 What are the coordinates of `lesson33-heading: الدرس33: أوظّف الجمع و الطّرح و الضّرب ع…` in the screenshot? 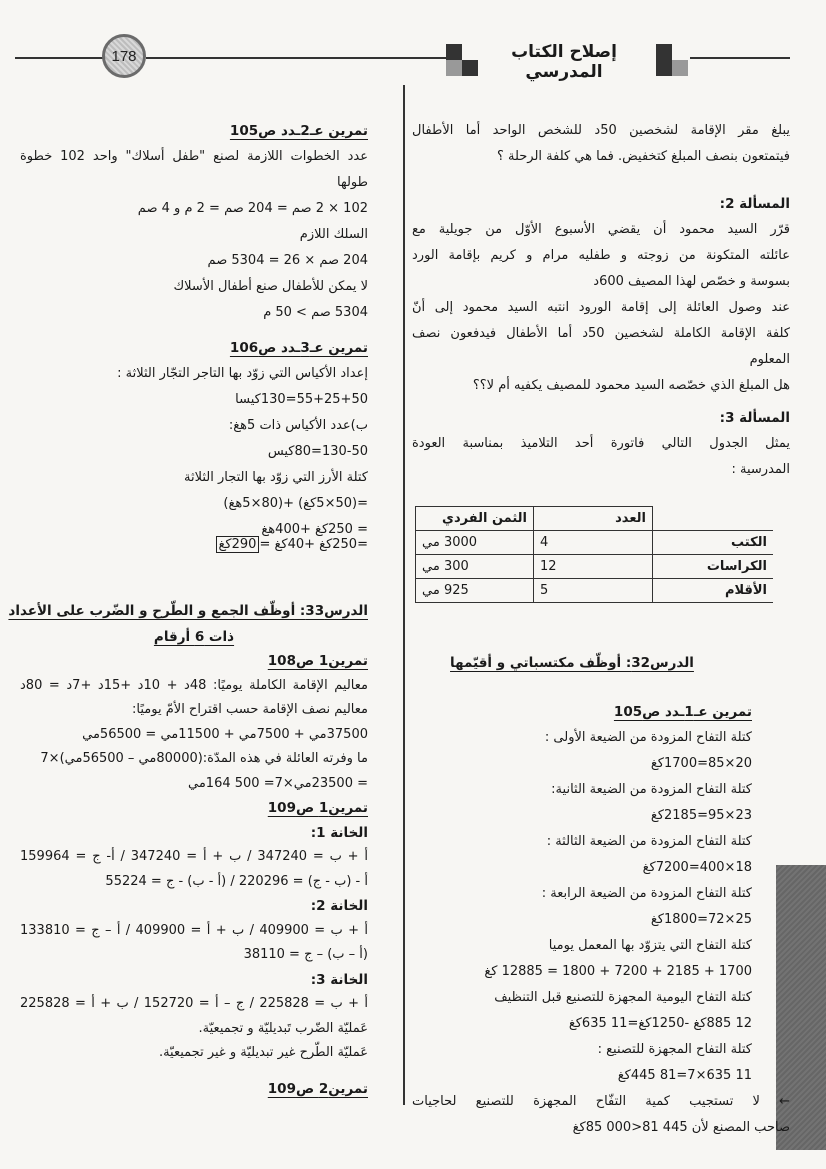 It's located at (188, 624).